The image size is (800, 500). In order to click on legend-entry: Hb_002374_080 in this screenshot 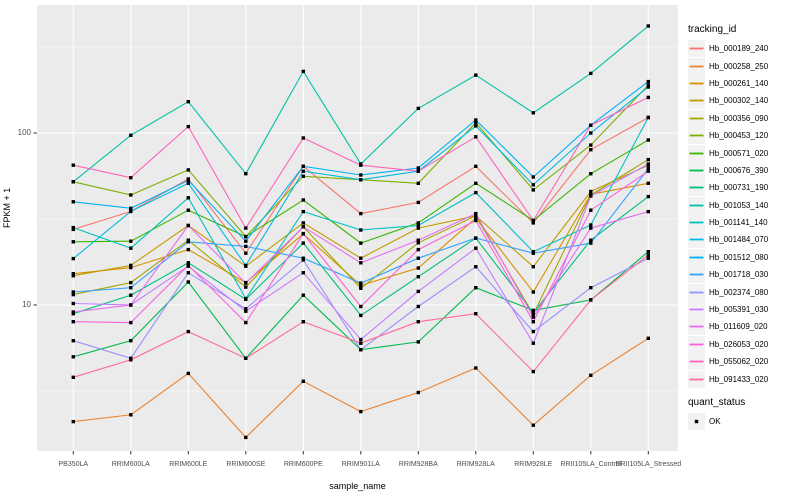, I will do `click(743, 292)`.